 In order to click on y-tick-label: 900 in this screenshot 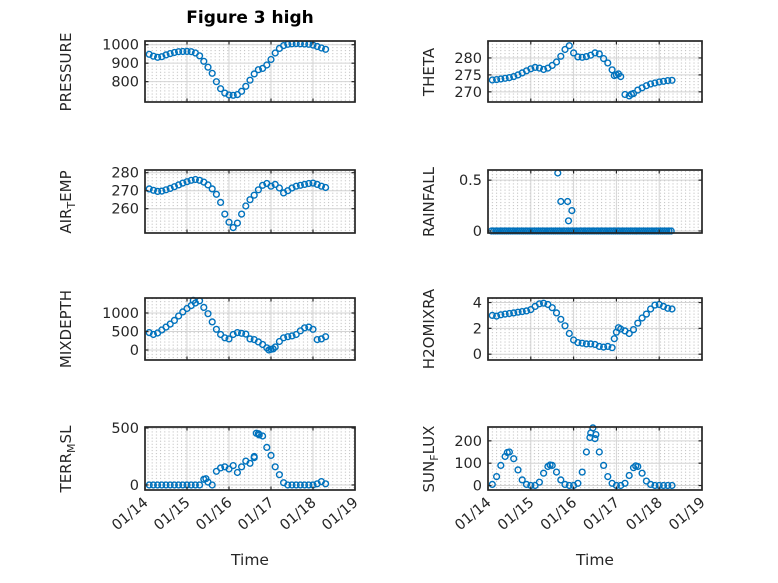, I will do `click(125, 64)`.